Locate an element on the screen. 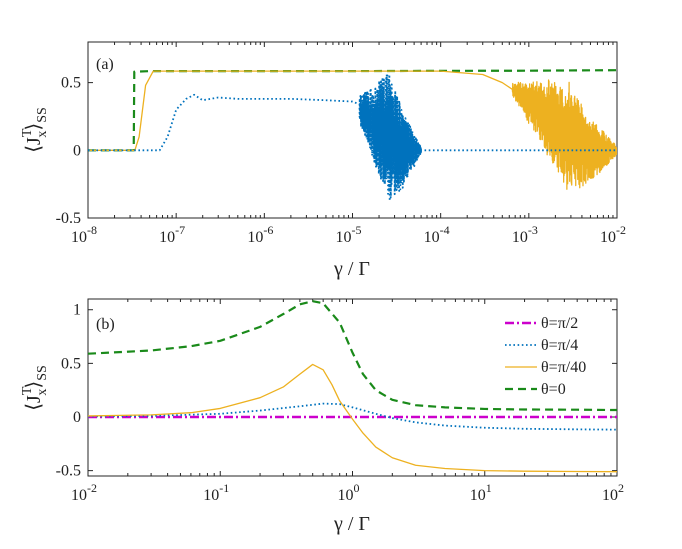 The width and height of the screenshot is (682, 549). panel-a-ylabel-close: ⟩ is located at coordinates (34, 127).